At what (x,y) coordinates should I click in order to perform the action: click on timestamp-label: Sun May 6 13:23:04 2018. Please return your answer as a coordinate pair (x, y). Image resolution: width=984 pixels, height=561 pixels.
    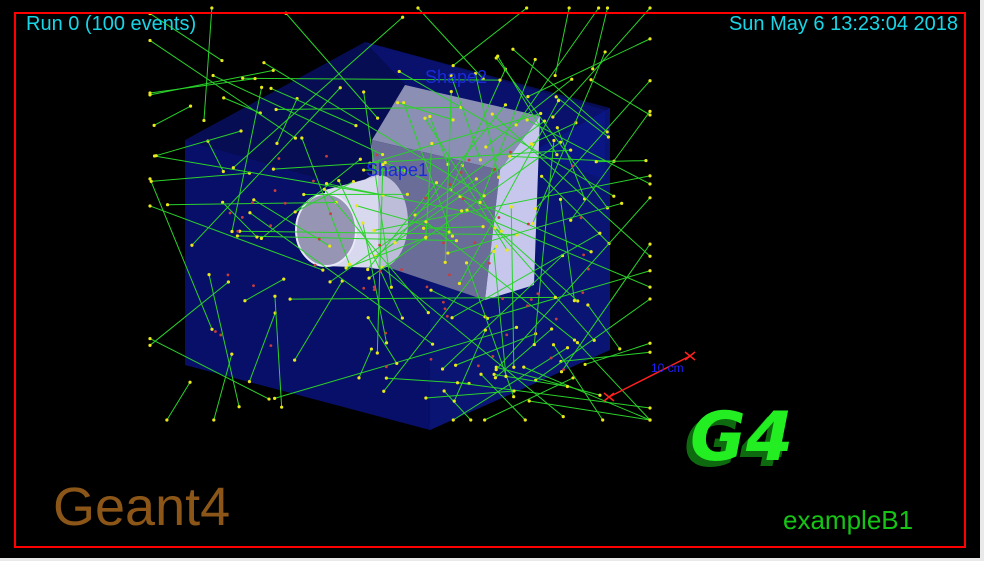
    Looking at the image, I should click on (843, 24).